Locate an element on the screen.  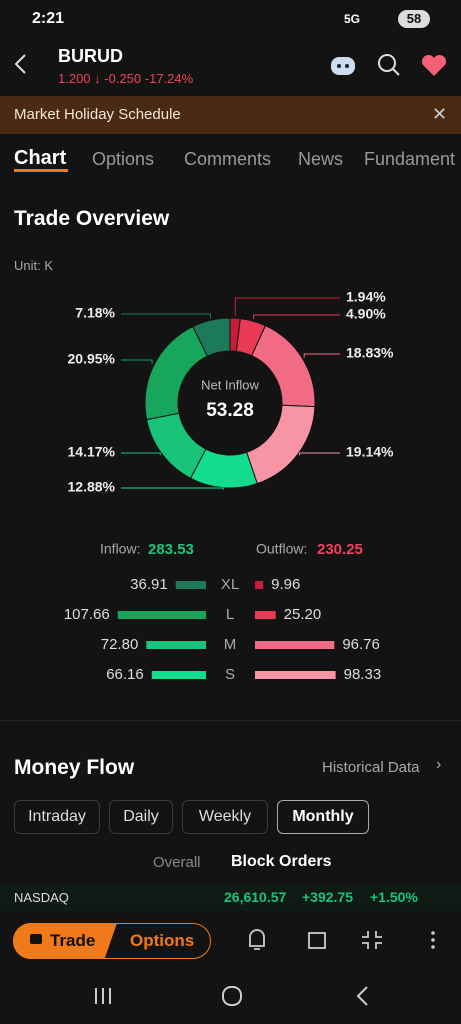
percent-label: 12.88% is located at coordinates (92, 487).